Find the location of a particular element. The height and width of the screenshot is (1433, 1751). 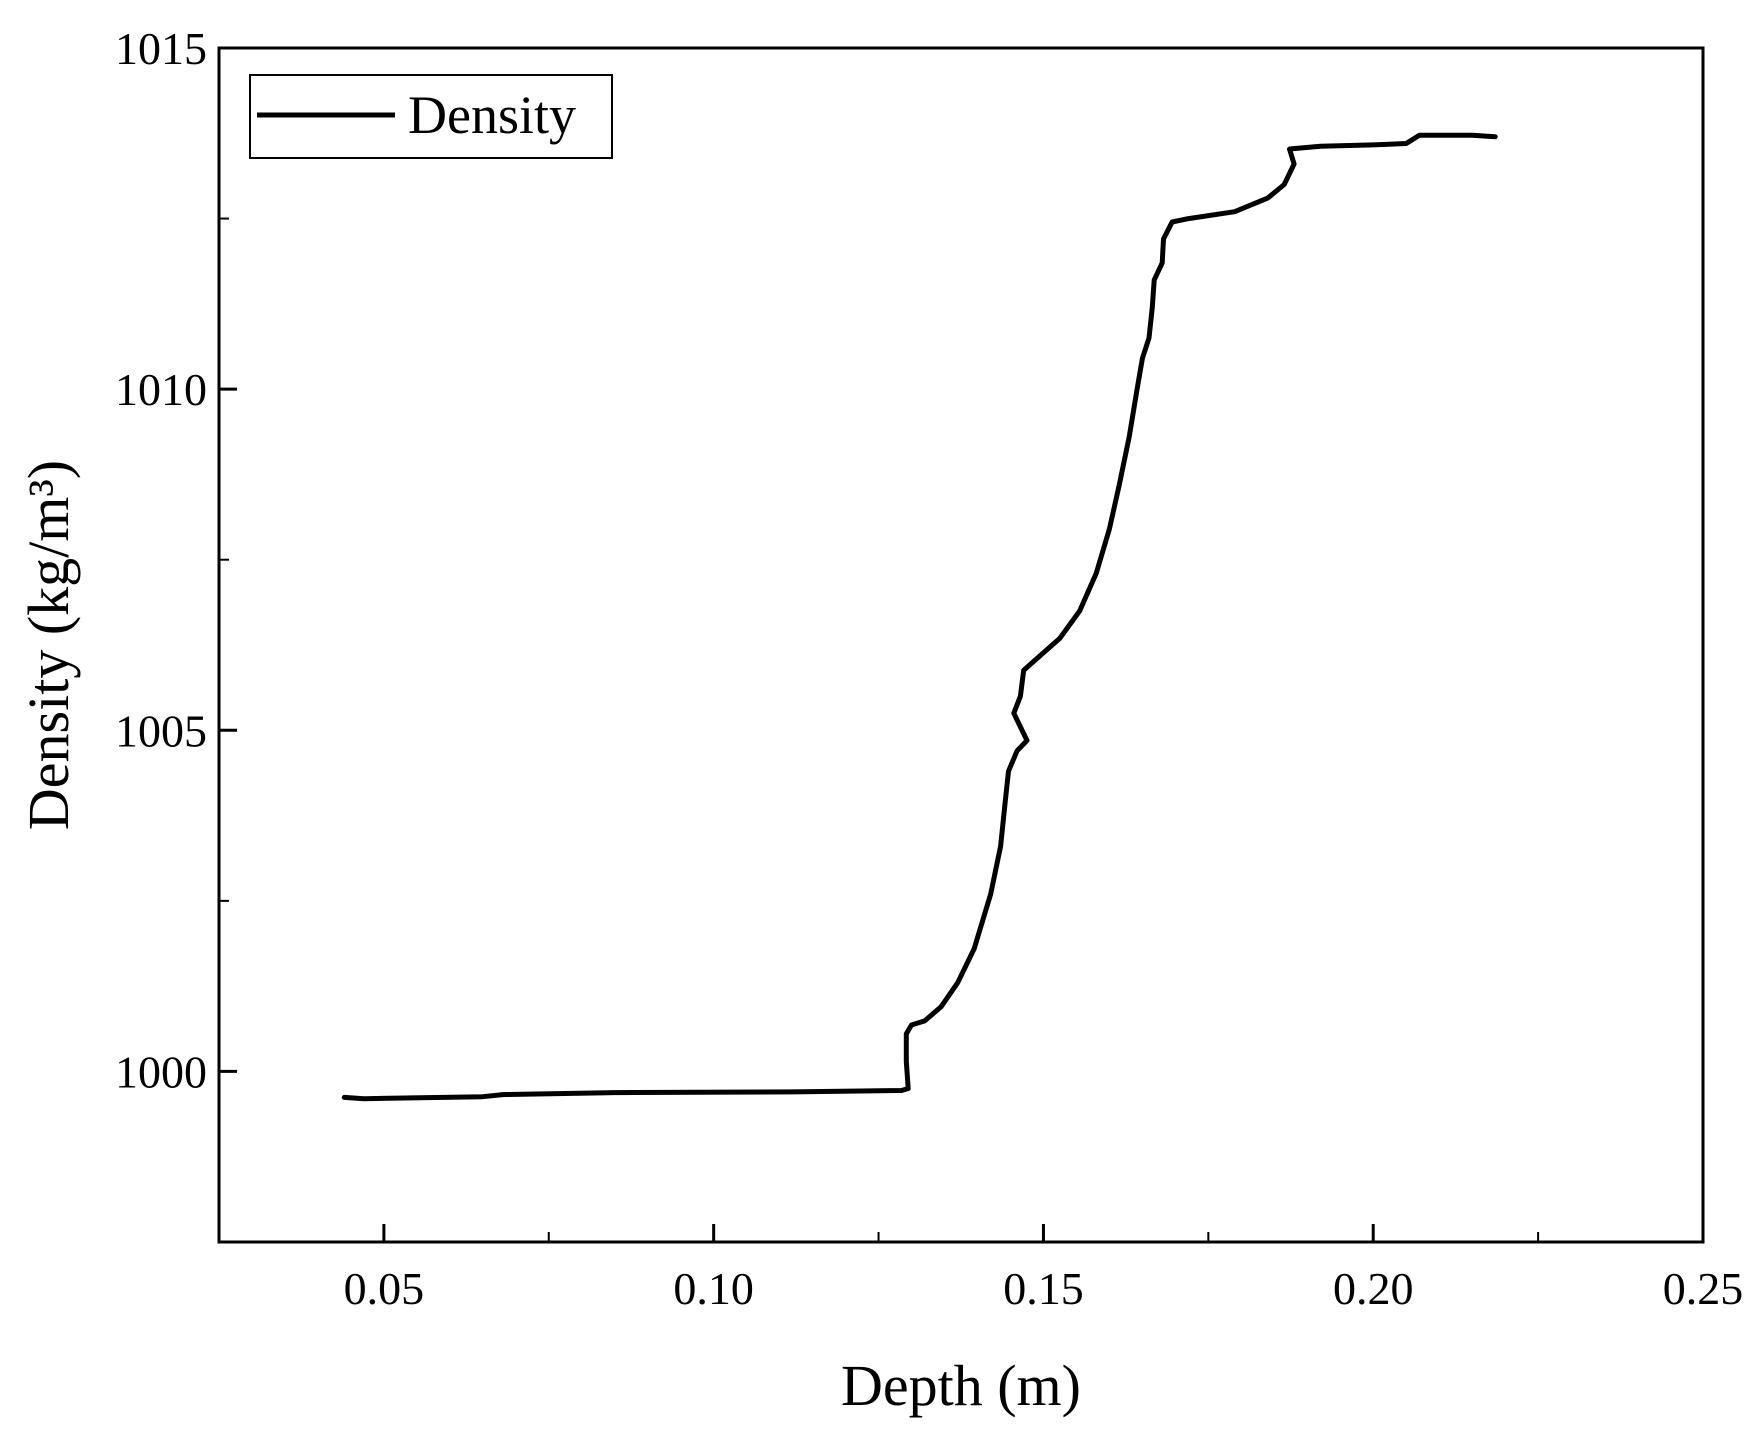

x-tick-label: 0.15 is located at coordinates (1043, 1288).